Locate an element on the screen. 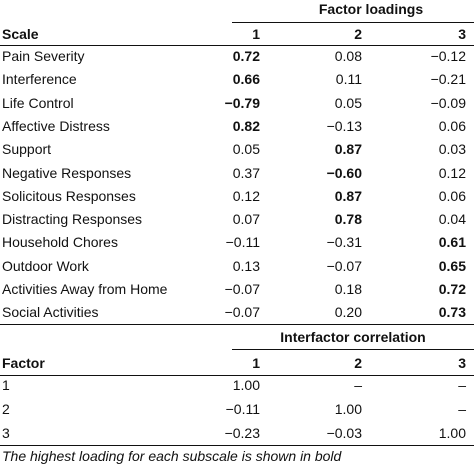 Image resolution: width=474 pixels, height=468 pixels. row-label: Support is located at coordinates (27, 149).